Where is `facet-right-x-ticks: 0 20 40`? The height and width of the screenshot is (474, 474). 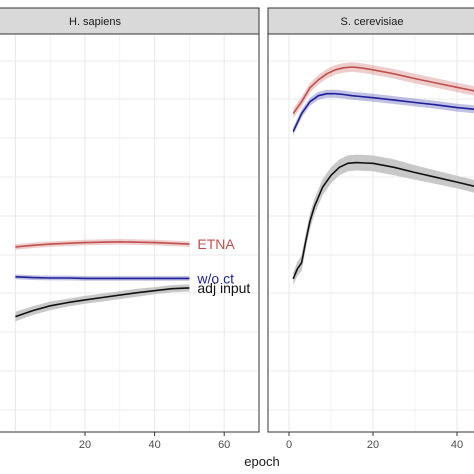
facet-right-x-ticks: 0 20 40 is located at coordinates (374, 441).